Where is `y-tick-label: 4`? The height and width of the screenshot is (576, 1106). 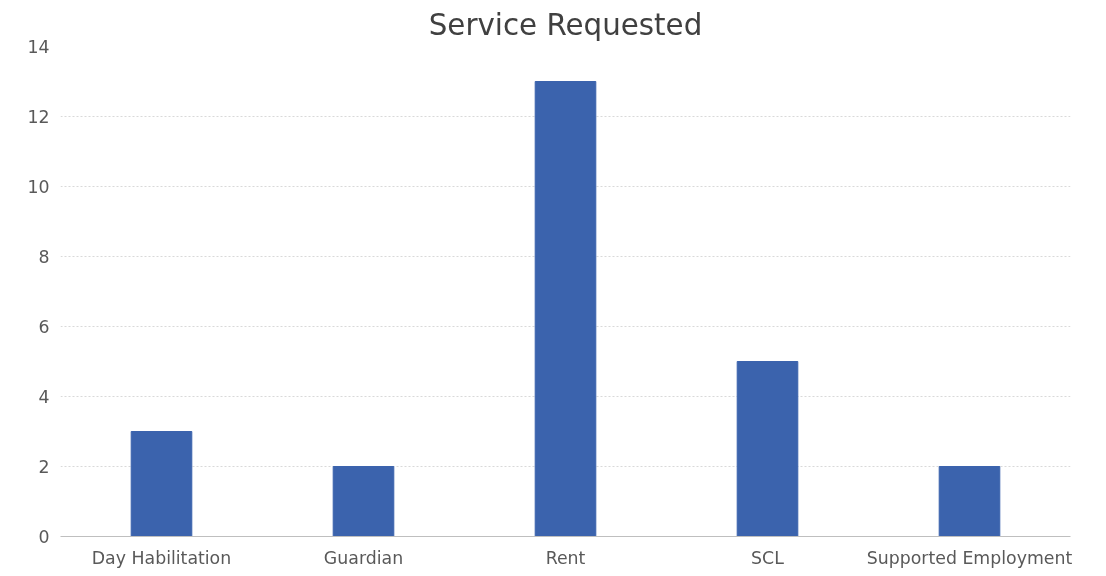
y-tick-label: 4 is located at coordinates (44, 397).